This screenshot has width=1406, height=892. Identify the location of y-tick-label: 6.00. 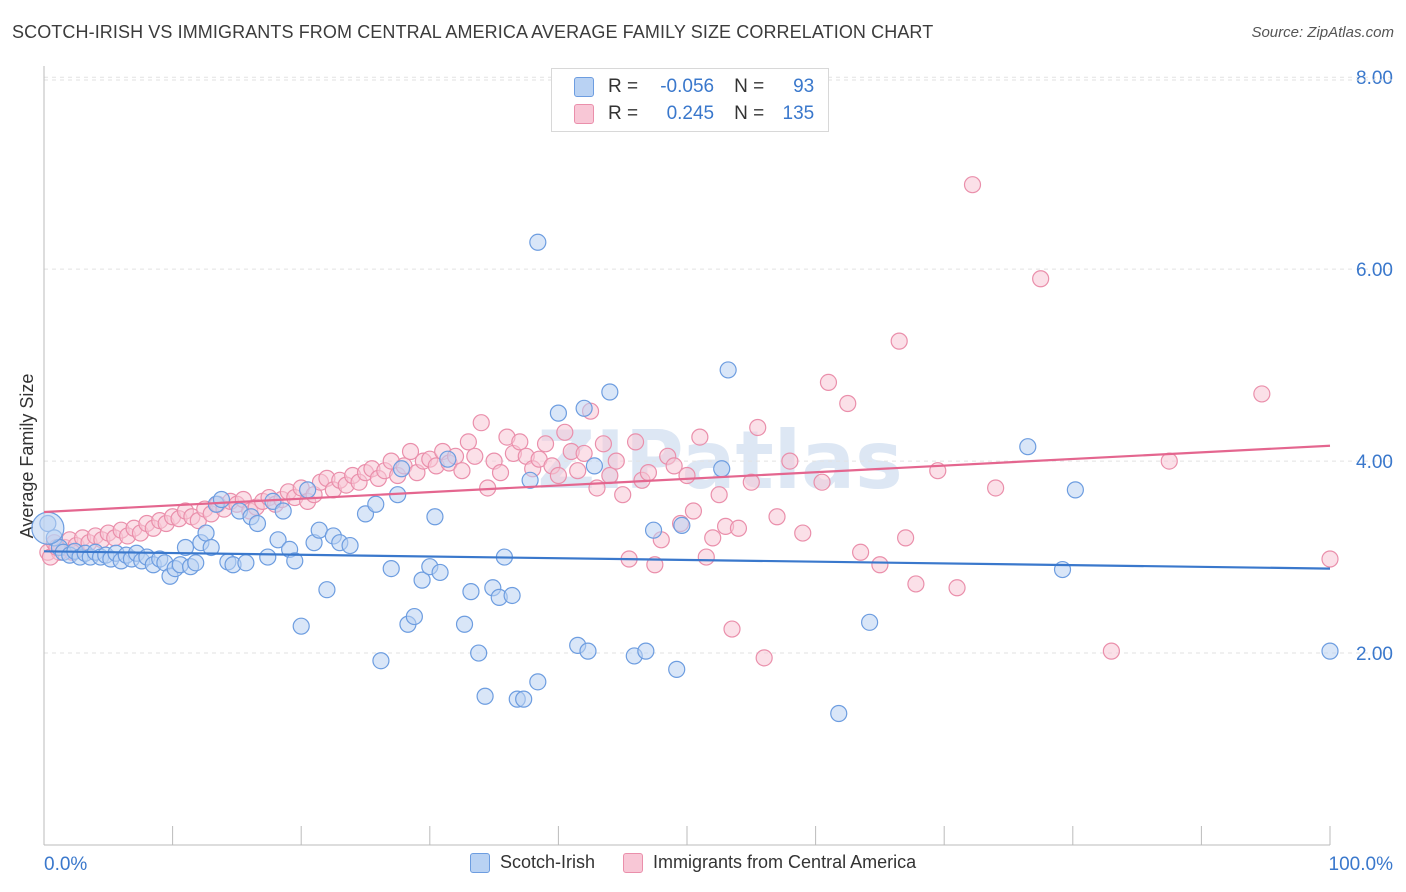
(1374, 270).